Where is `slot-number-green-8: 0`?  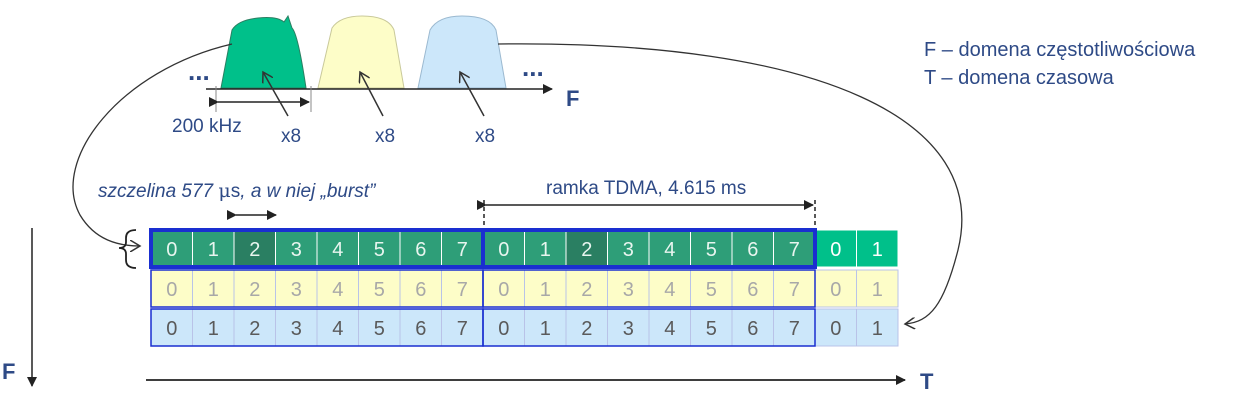
slot-number-green-8: 0 is located at coordinates (503, 250).